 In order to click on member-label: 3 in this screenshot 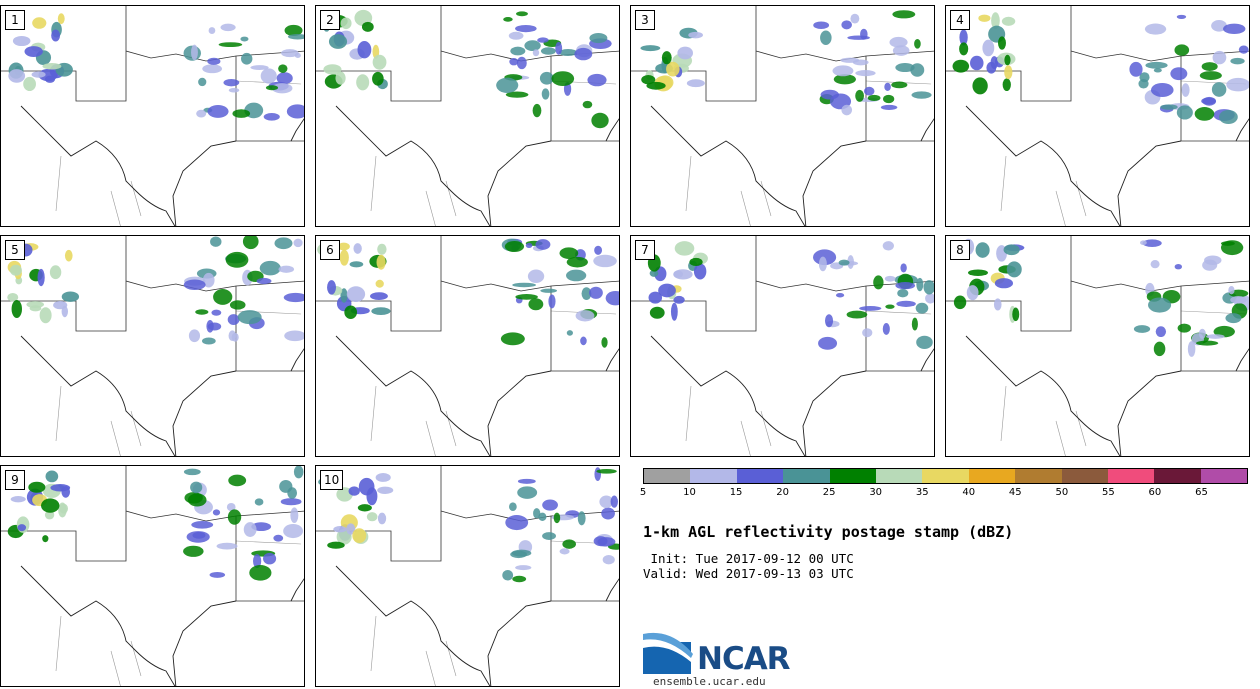, I will do `click(645, 20)`.